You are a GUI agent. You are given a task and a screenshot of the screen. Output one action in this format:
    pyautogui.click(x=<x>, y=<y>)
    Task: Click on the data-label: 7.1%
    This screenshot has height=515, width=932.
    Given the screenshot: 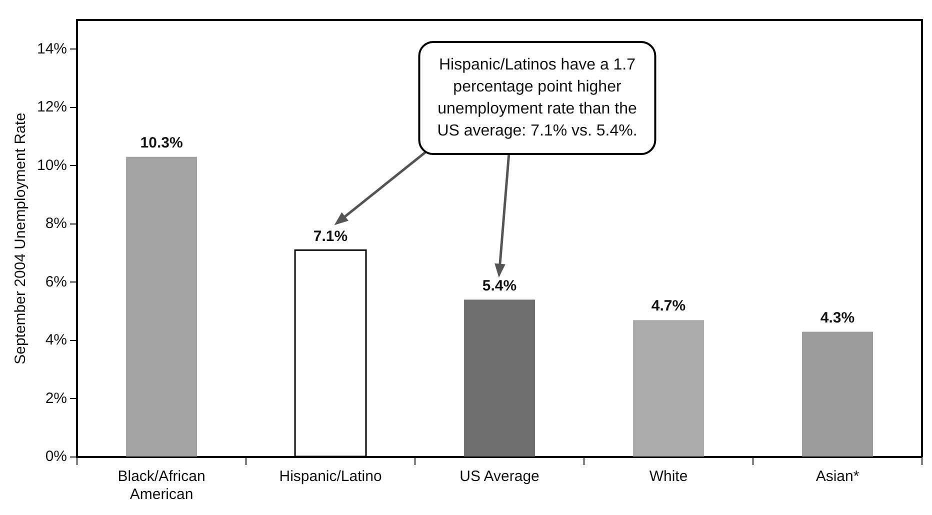 What is the action you would take?
    pyautogui.click(x=330, y=236)
    